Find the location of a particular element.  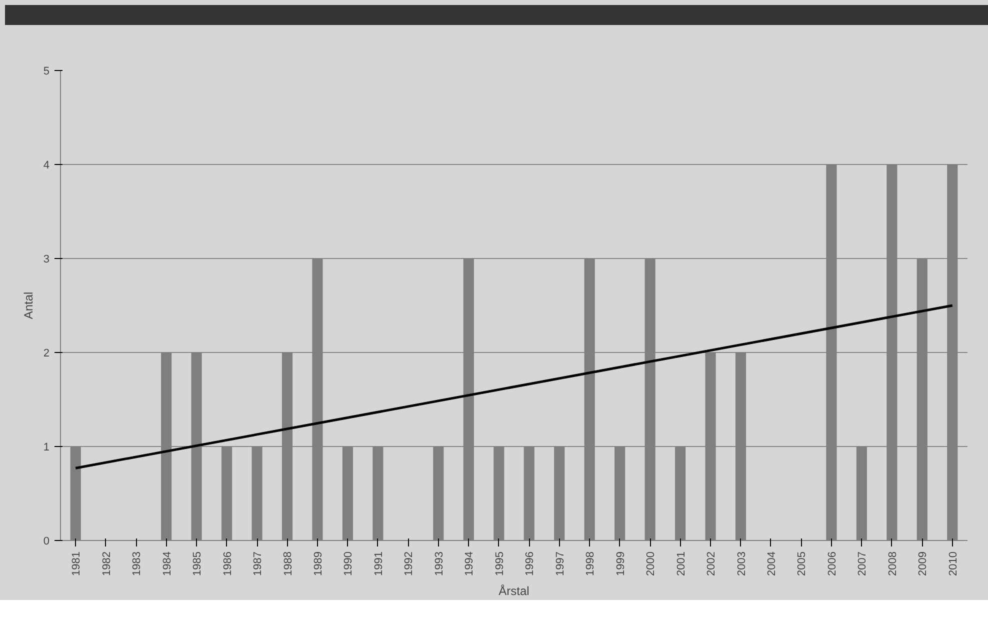

x-tick-label: 2001 is located at coordinates (681, 563).